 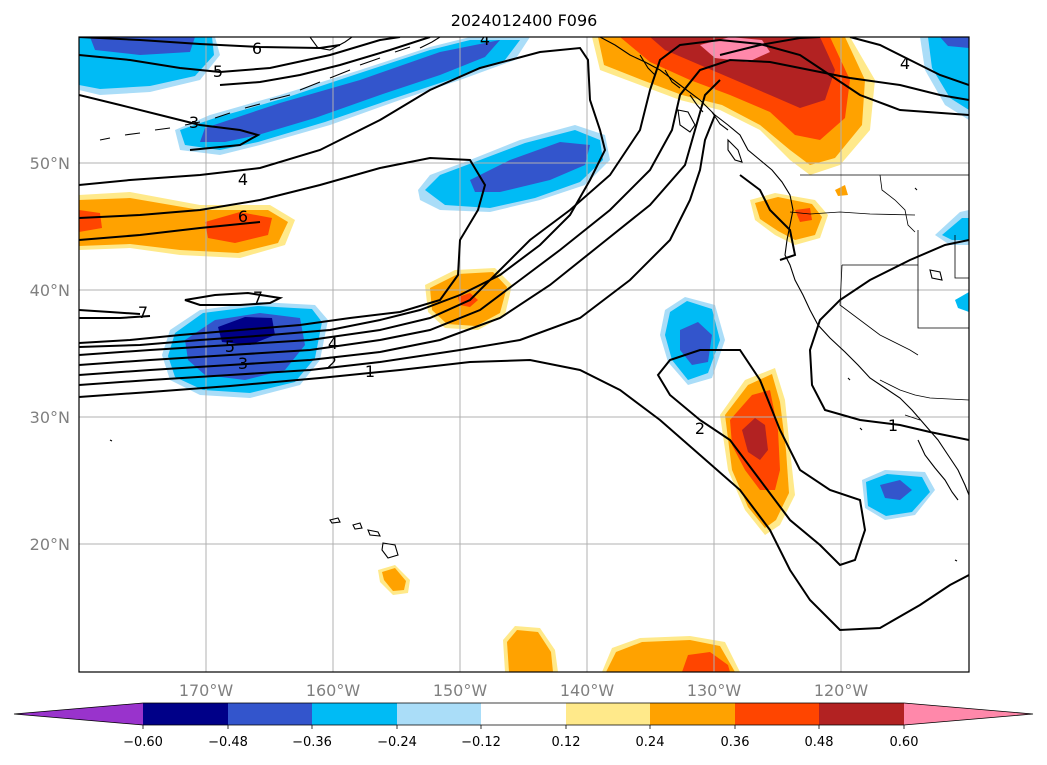 I want to click on blue-anomaly-baja, so click(x=898, y=495).